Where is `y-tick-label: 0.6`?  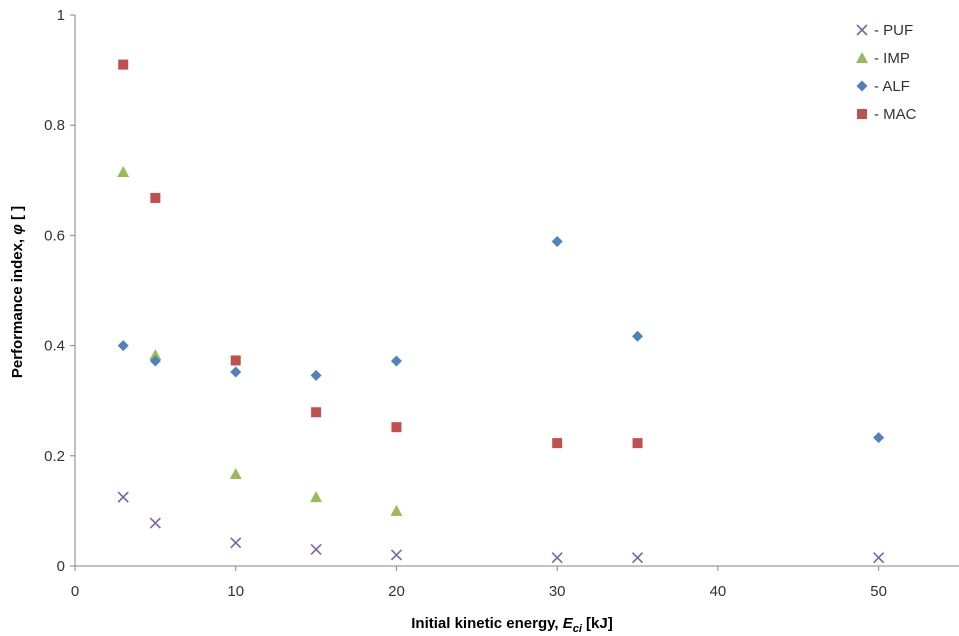 y-tick-label: 0.6 is located at coordinates (54, 235).